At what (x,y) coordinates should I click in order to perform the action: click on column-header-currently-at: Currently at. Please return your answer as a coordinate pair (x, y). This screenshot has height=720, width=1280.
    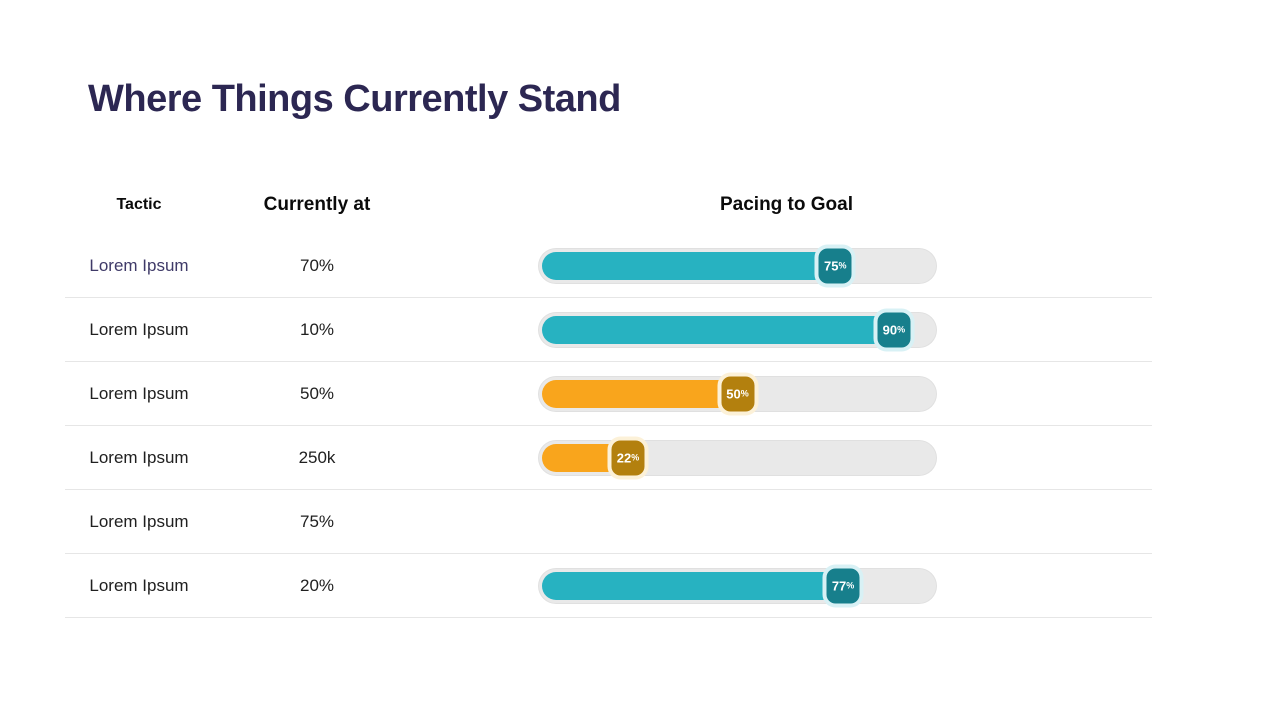
    Looking at the image, I should click on (317, 204).